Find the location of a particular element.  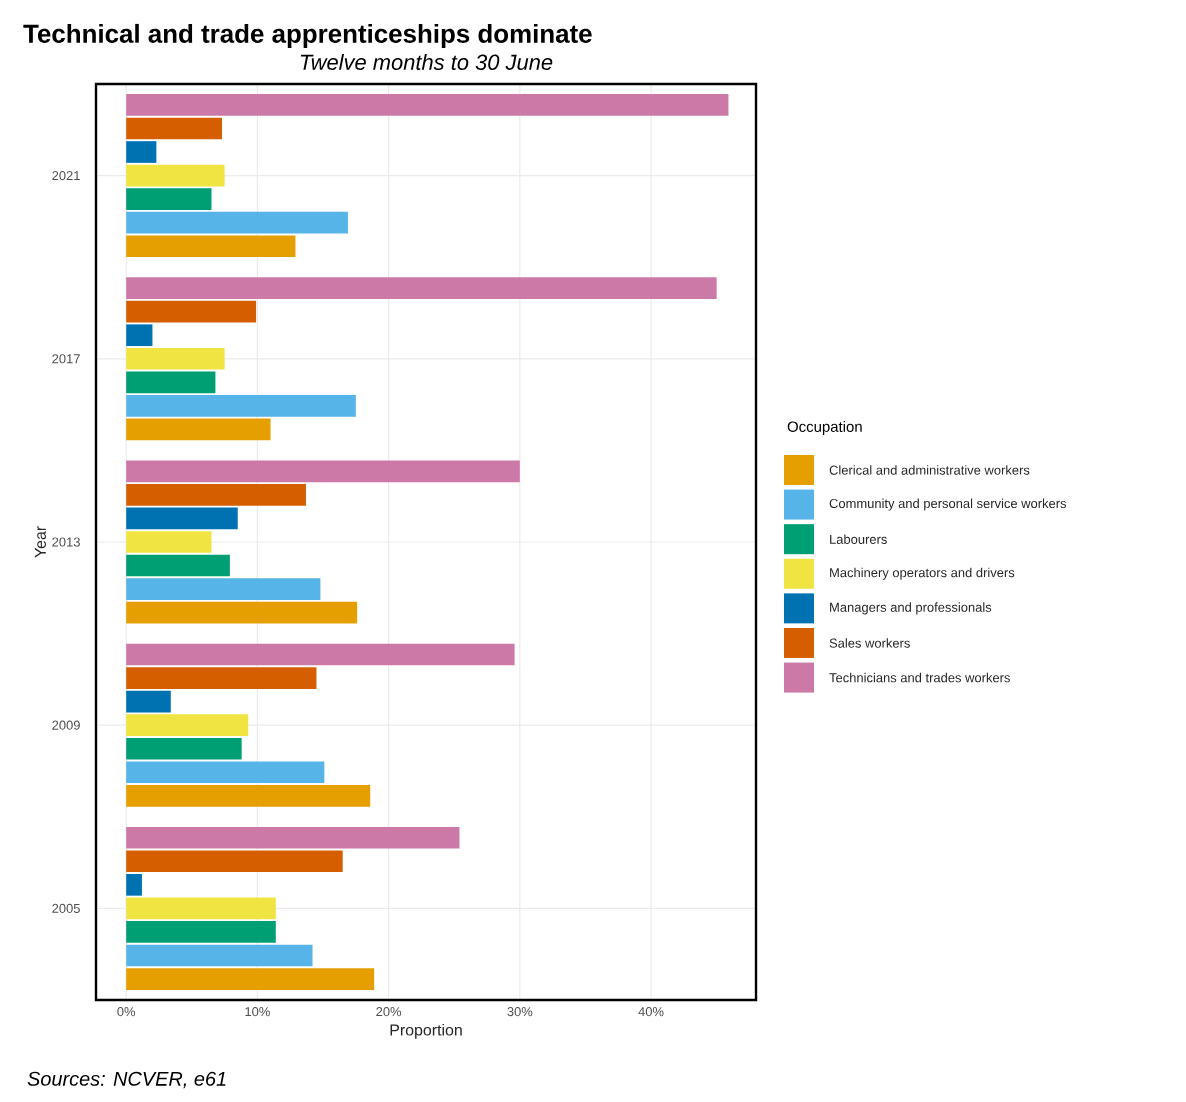

chart-title: Technical and trade apprenticeships dominate is located at coordinates (307, 36).